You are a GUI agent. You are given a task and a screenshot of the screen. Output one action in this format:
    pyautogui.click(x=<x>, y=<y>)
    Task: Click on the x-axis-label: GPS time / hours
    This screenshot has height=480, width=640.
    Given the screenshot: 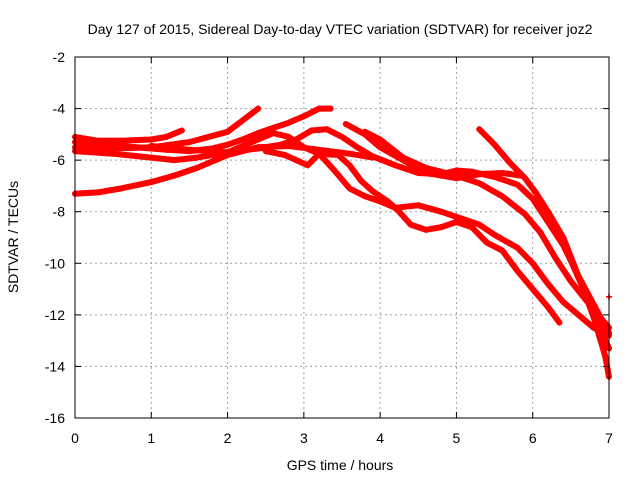 What is the action you would take?
    pyautogui.click(x=340, y=465)
    